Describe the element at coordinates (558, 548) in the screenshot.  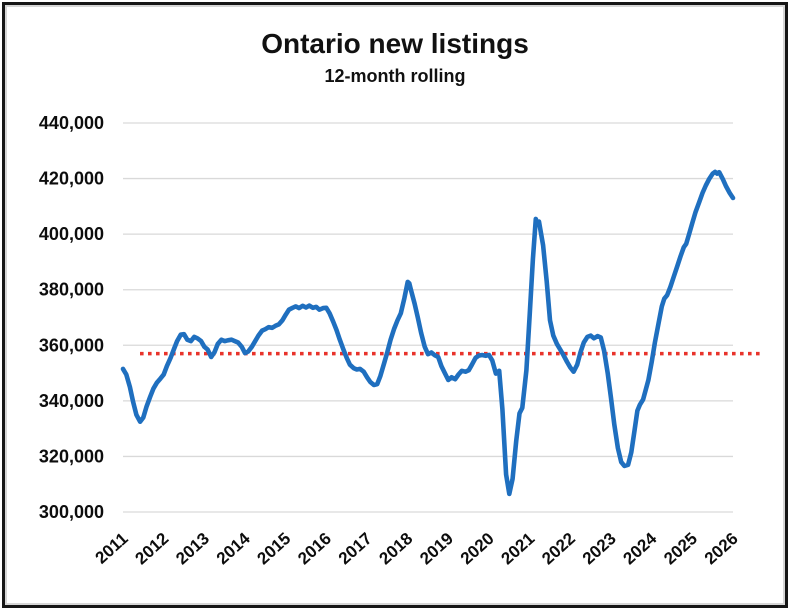
I see `x-tick-label: 2022` at that location.